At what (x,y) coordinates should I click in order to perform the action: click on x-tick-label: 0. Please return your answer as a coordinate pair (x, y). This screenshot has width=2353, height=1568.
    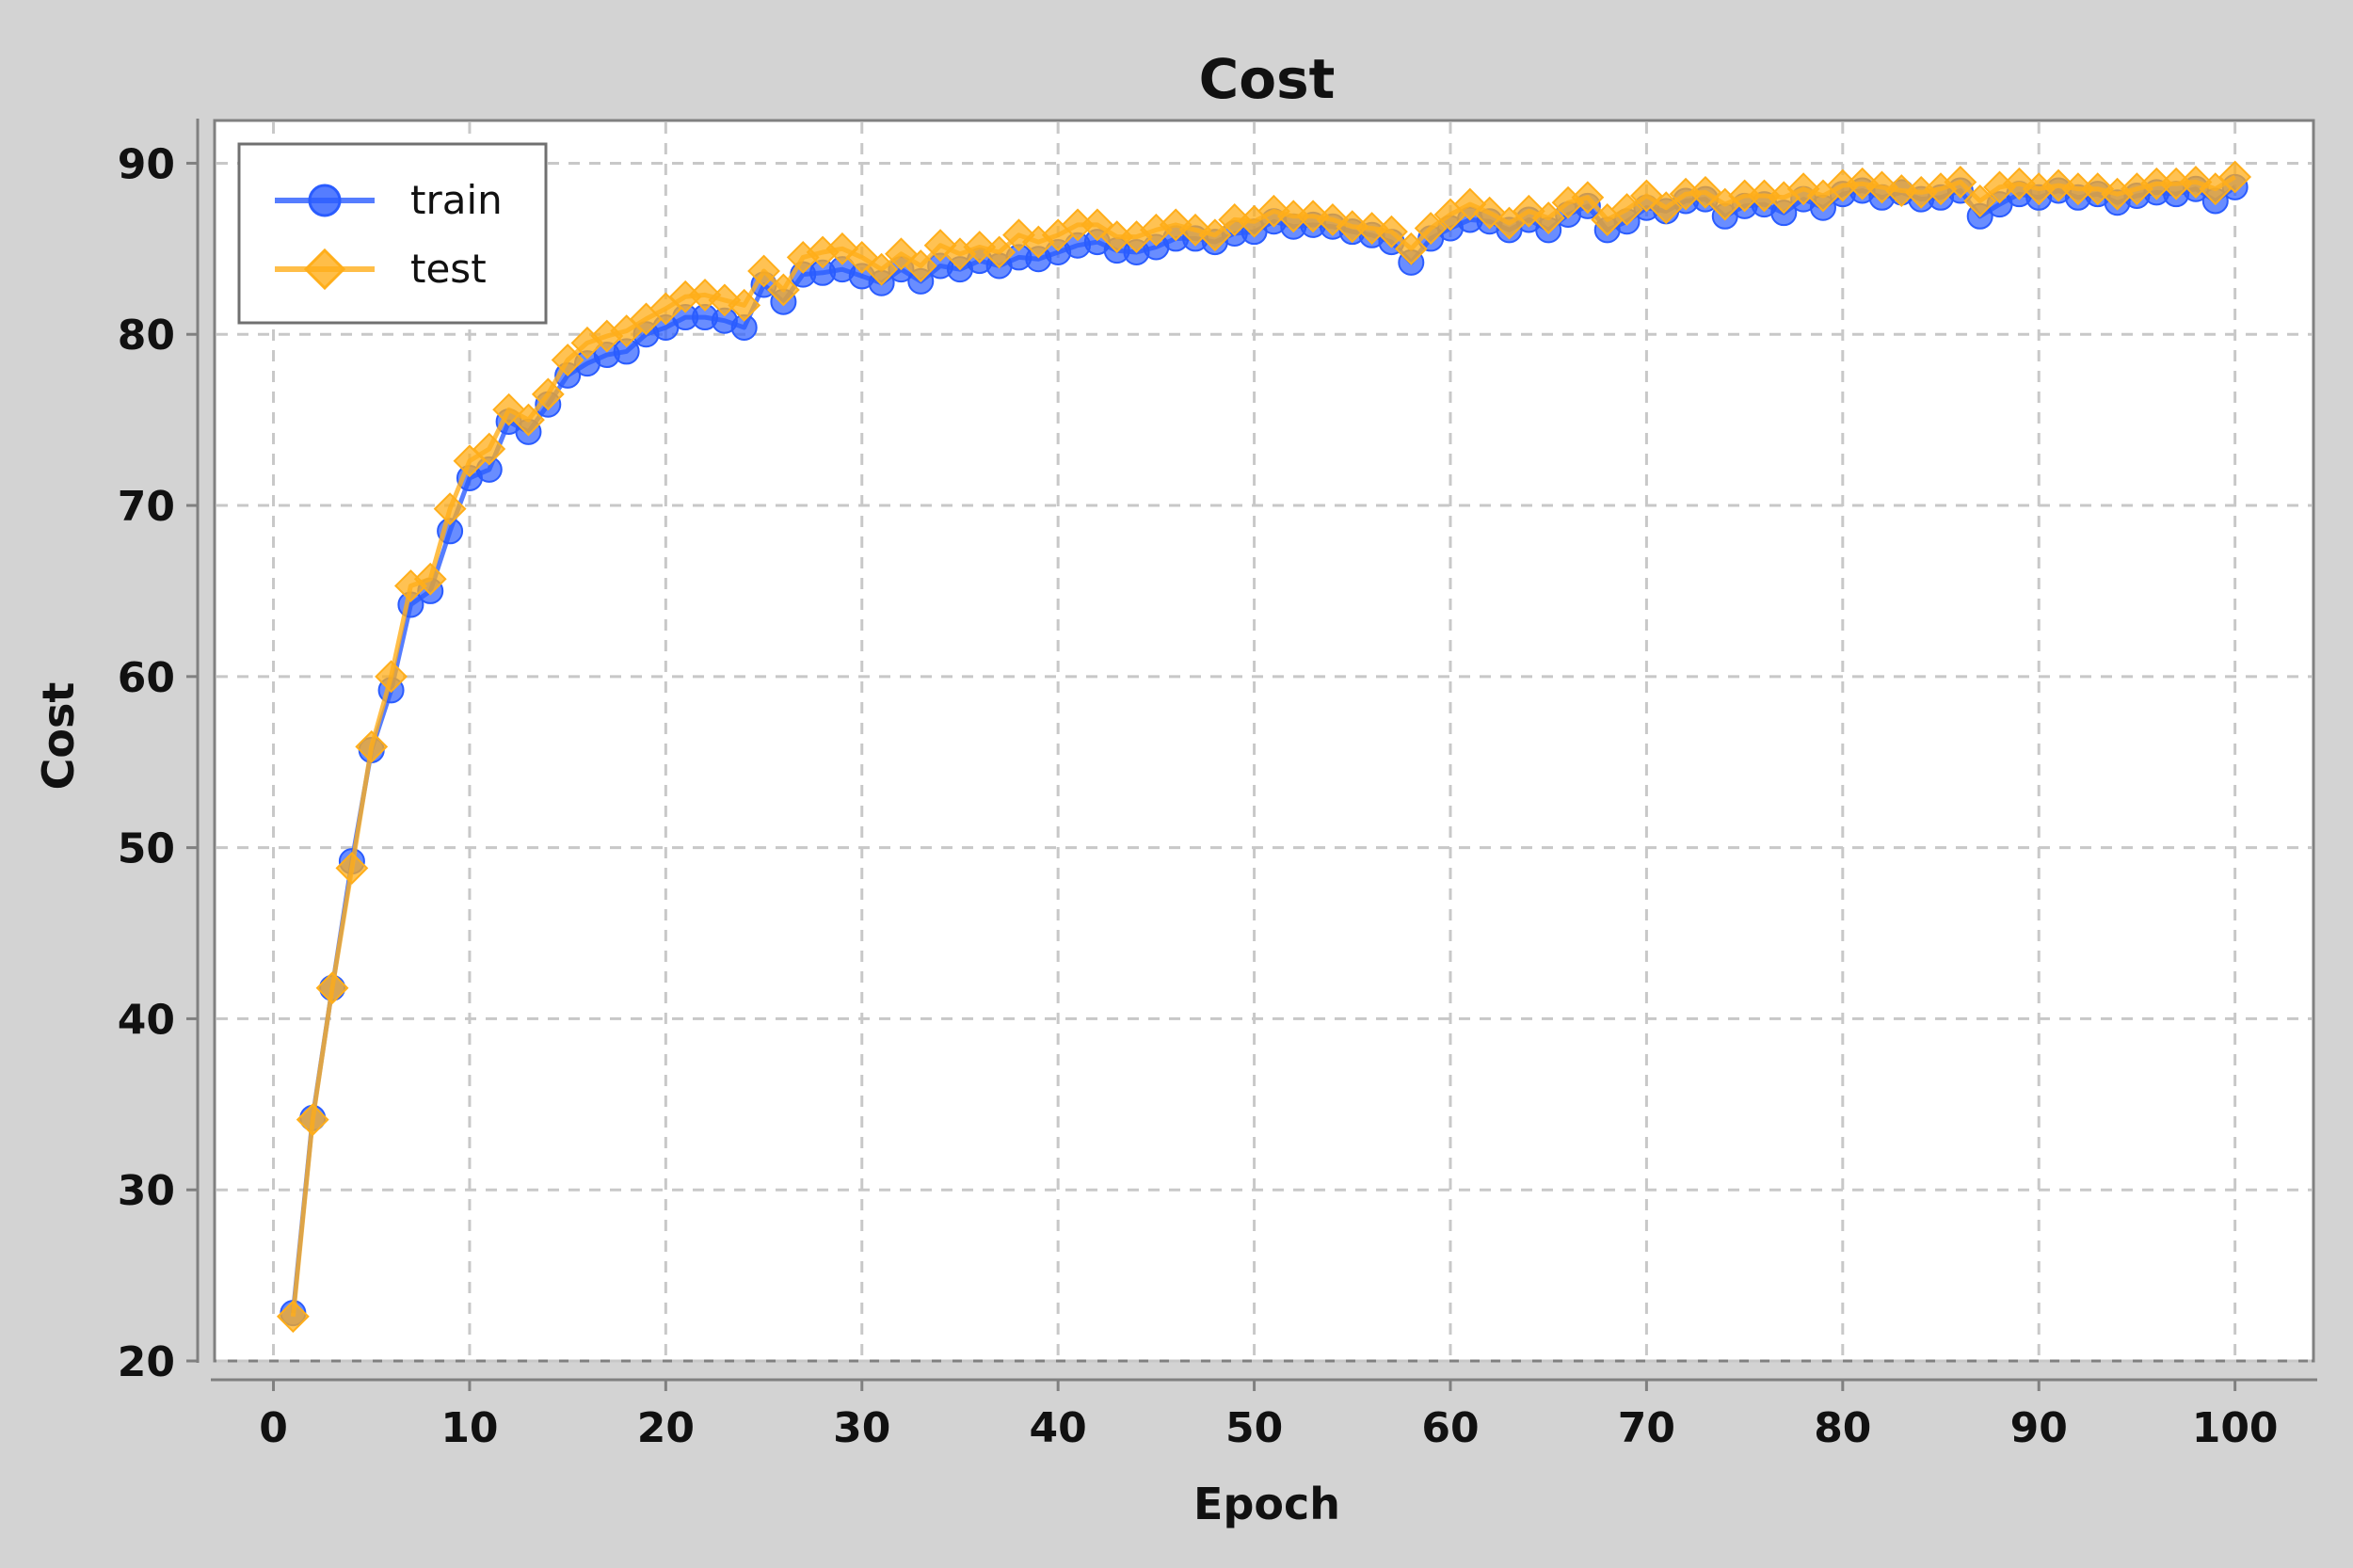
    Looking at the image, I should click on (274, 1428).